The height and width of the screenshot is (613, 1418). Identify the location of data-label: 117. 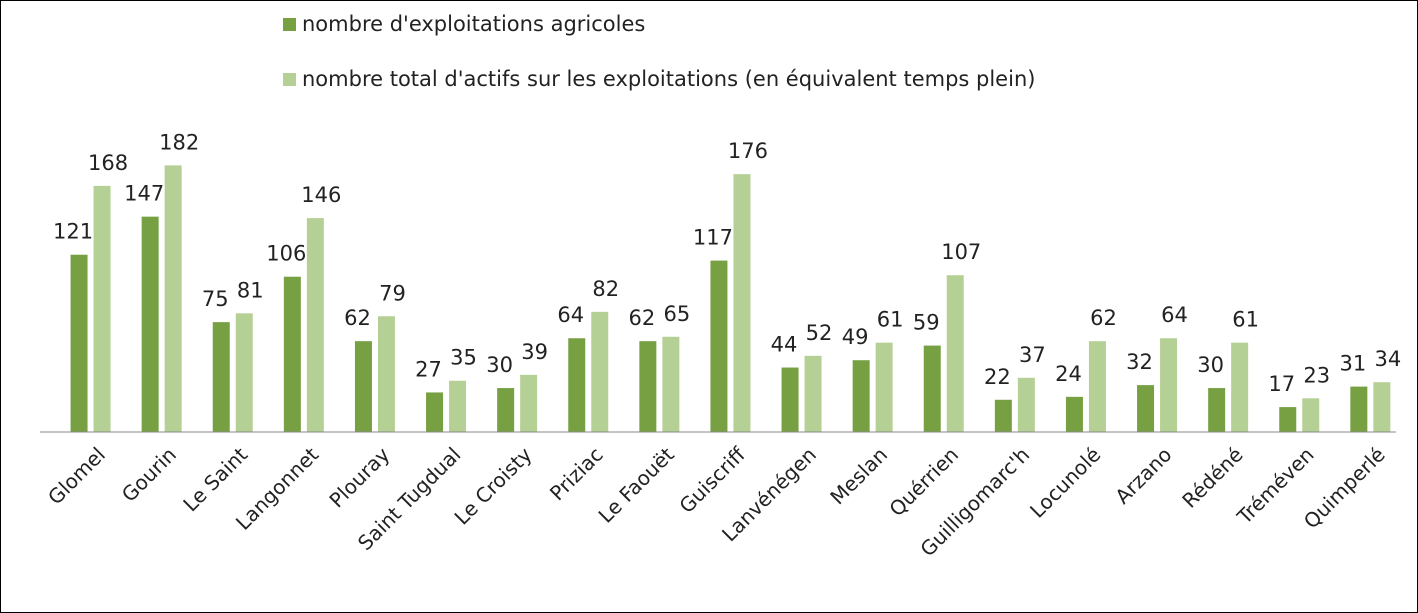
(713, 238).